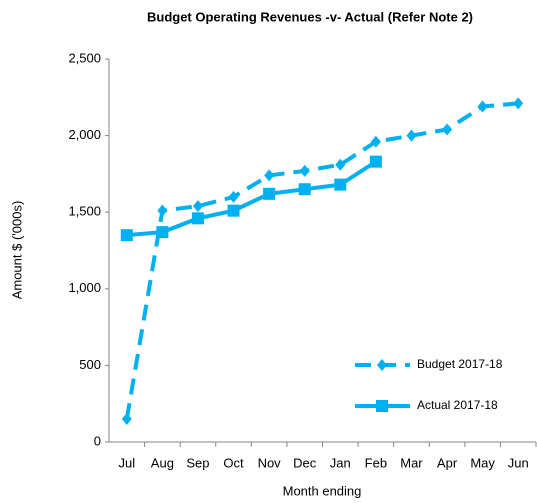 This screenshot has height=503, width=537. I want to click on y-tick-label: 0, so click(97, 440).